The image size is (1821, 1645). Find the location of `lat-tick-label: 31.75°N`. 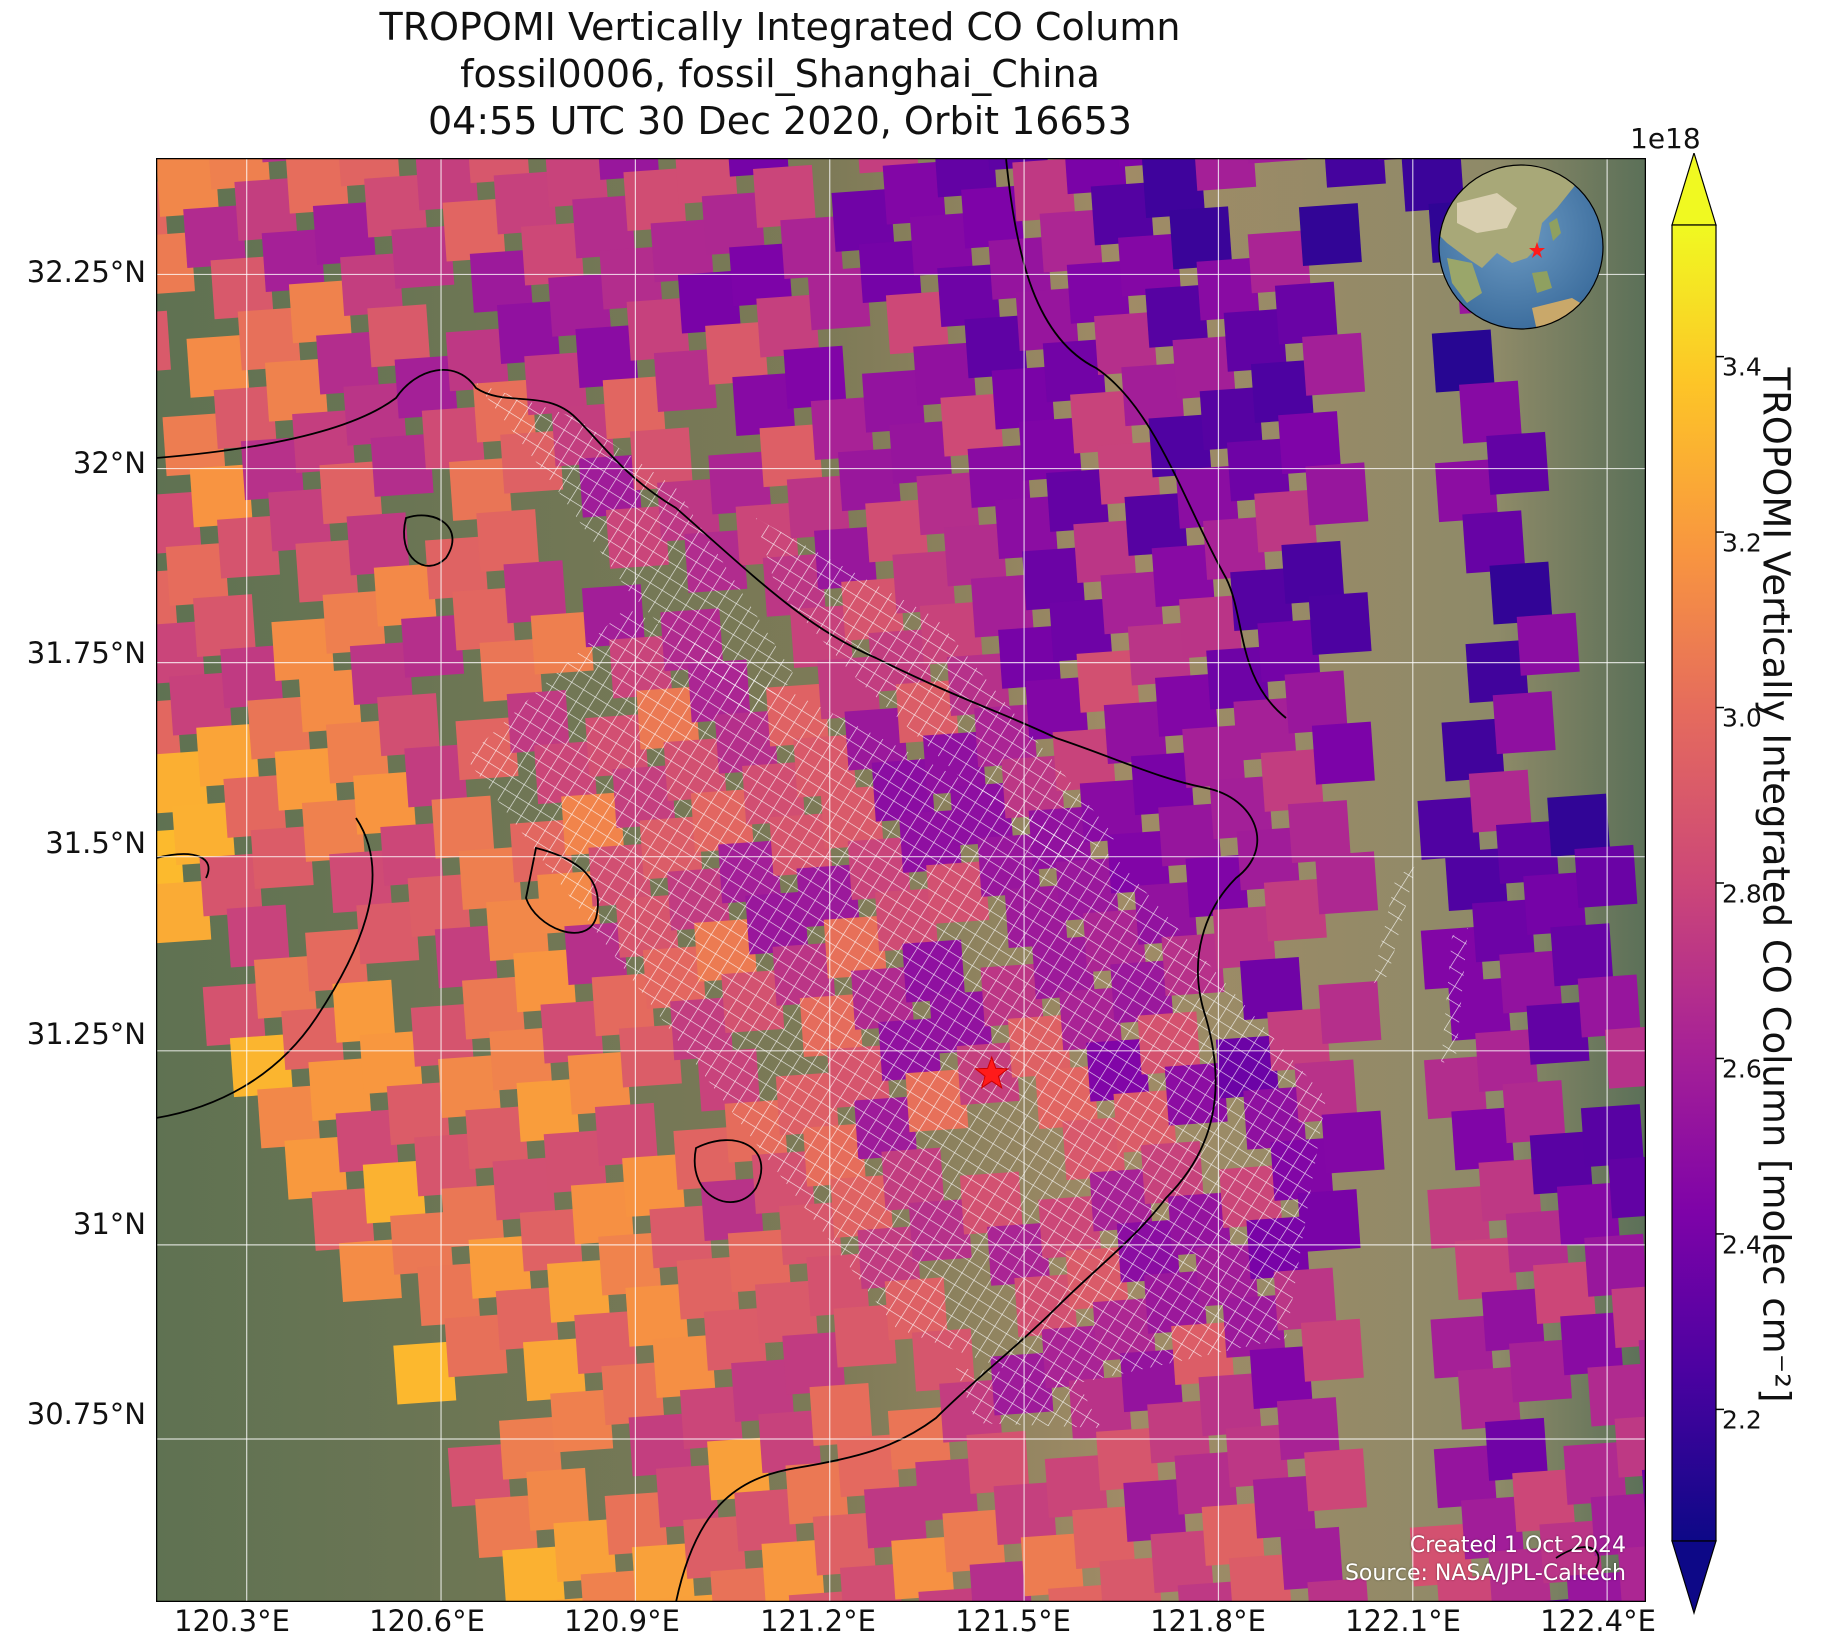

lat-tick-label: 31.75°N is located at coordinates (86, 653).